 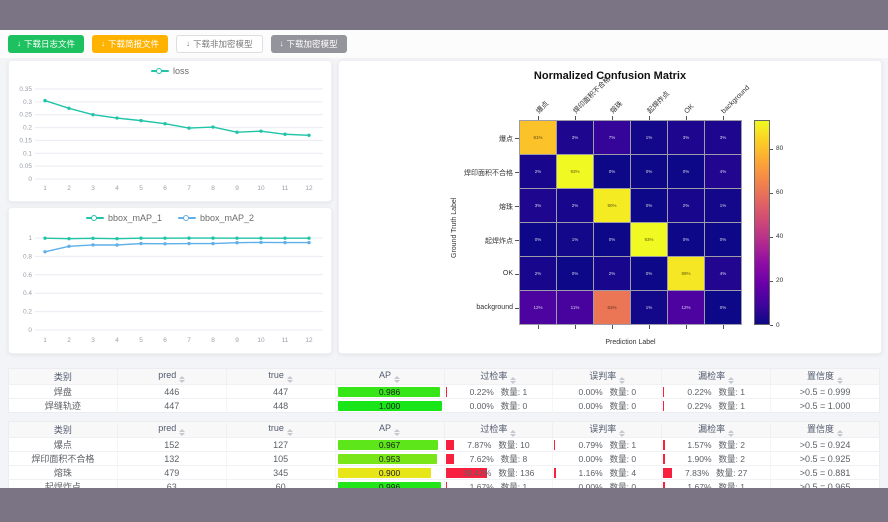 What do you see at coordinates (821, 429) in the screenshot?
I see `column-header-label: 置信度` at bounding box center [821, 429].